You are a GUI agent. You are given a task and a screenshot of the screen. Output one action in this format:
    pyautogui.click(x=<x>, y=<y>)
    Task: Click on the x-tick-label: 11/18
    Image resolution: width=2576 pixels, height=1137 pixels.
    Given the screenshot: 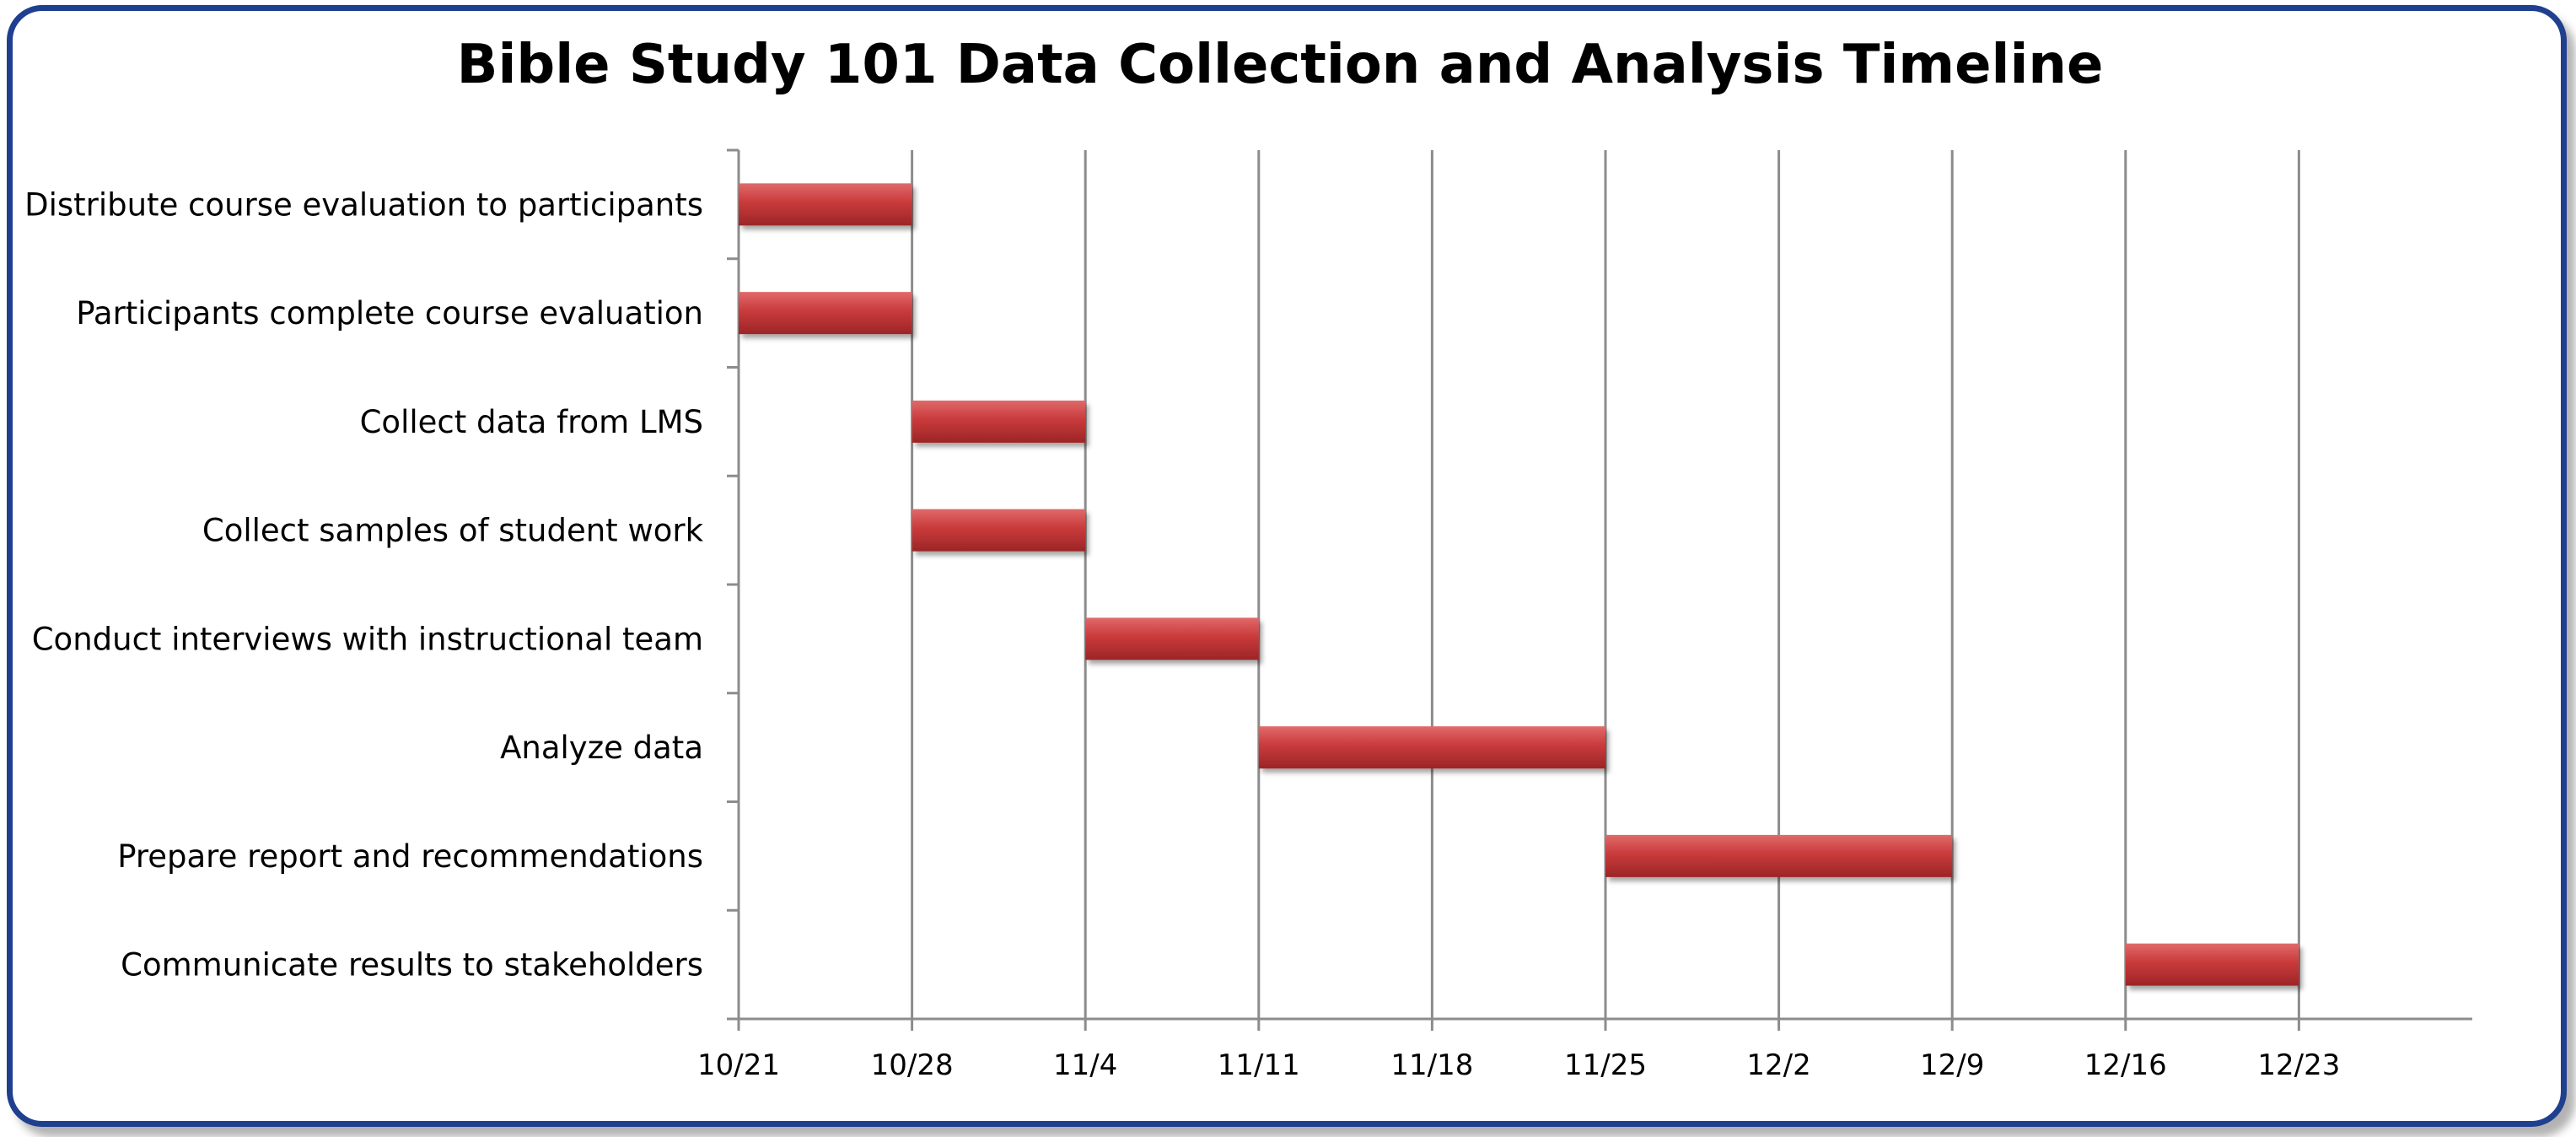 What is the action you would take?
    pyautogui.click(x=1431, y=1065)
    